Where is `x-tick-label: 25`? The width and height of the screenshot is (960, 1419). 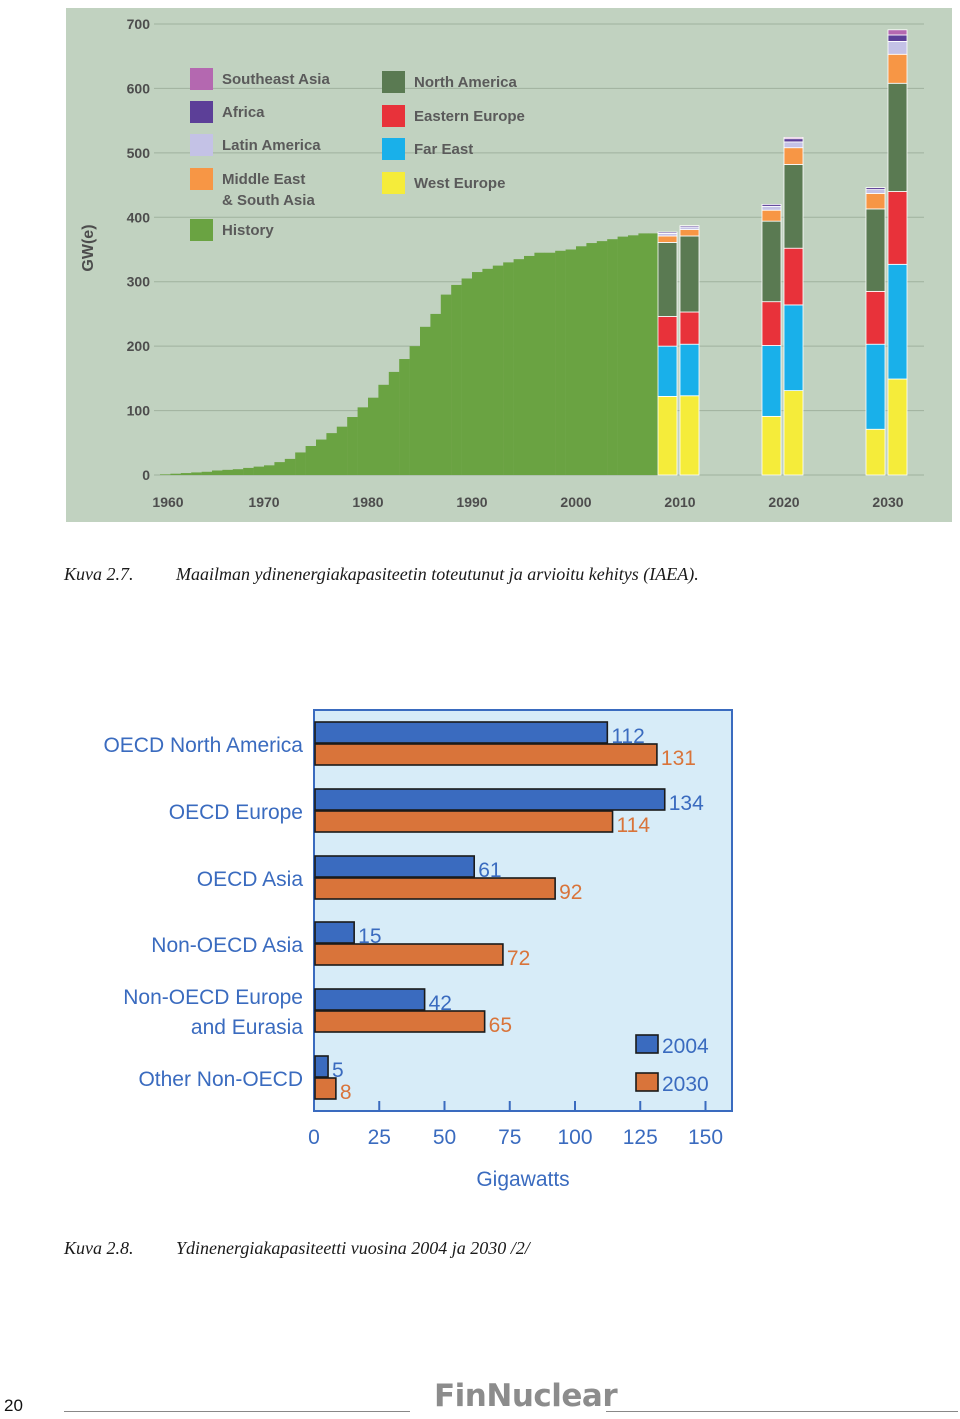
x-tick-label: 25 is located at coordinates (379, 1137).